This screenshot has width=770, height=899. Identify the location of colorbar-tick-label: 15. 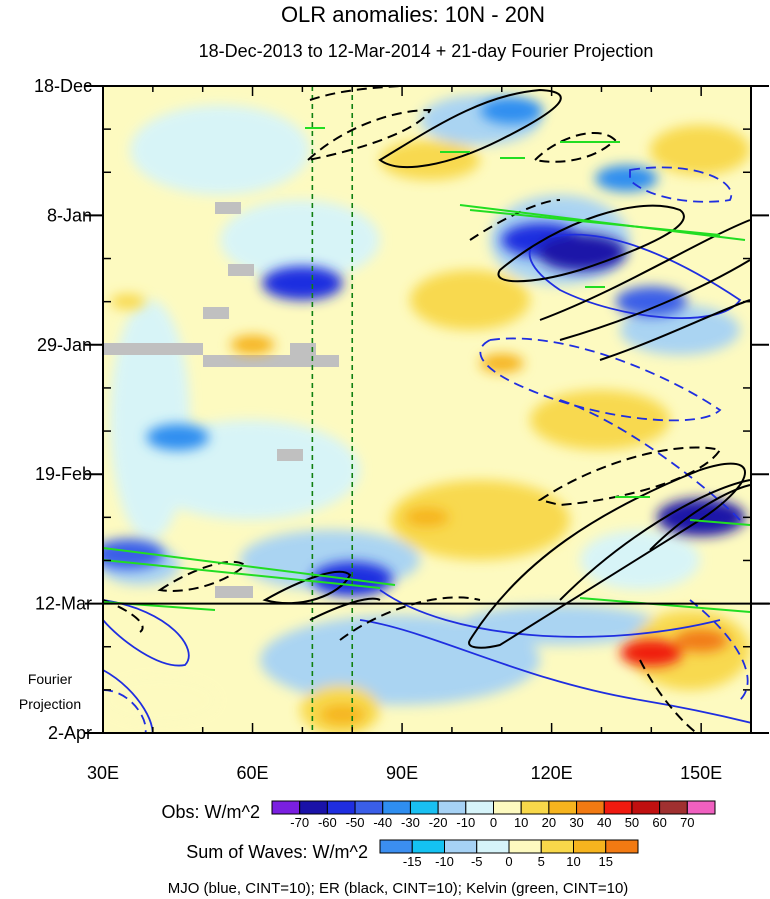
(606, 861).